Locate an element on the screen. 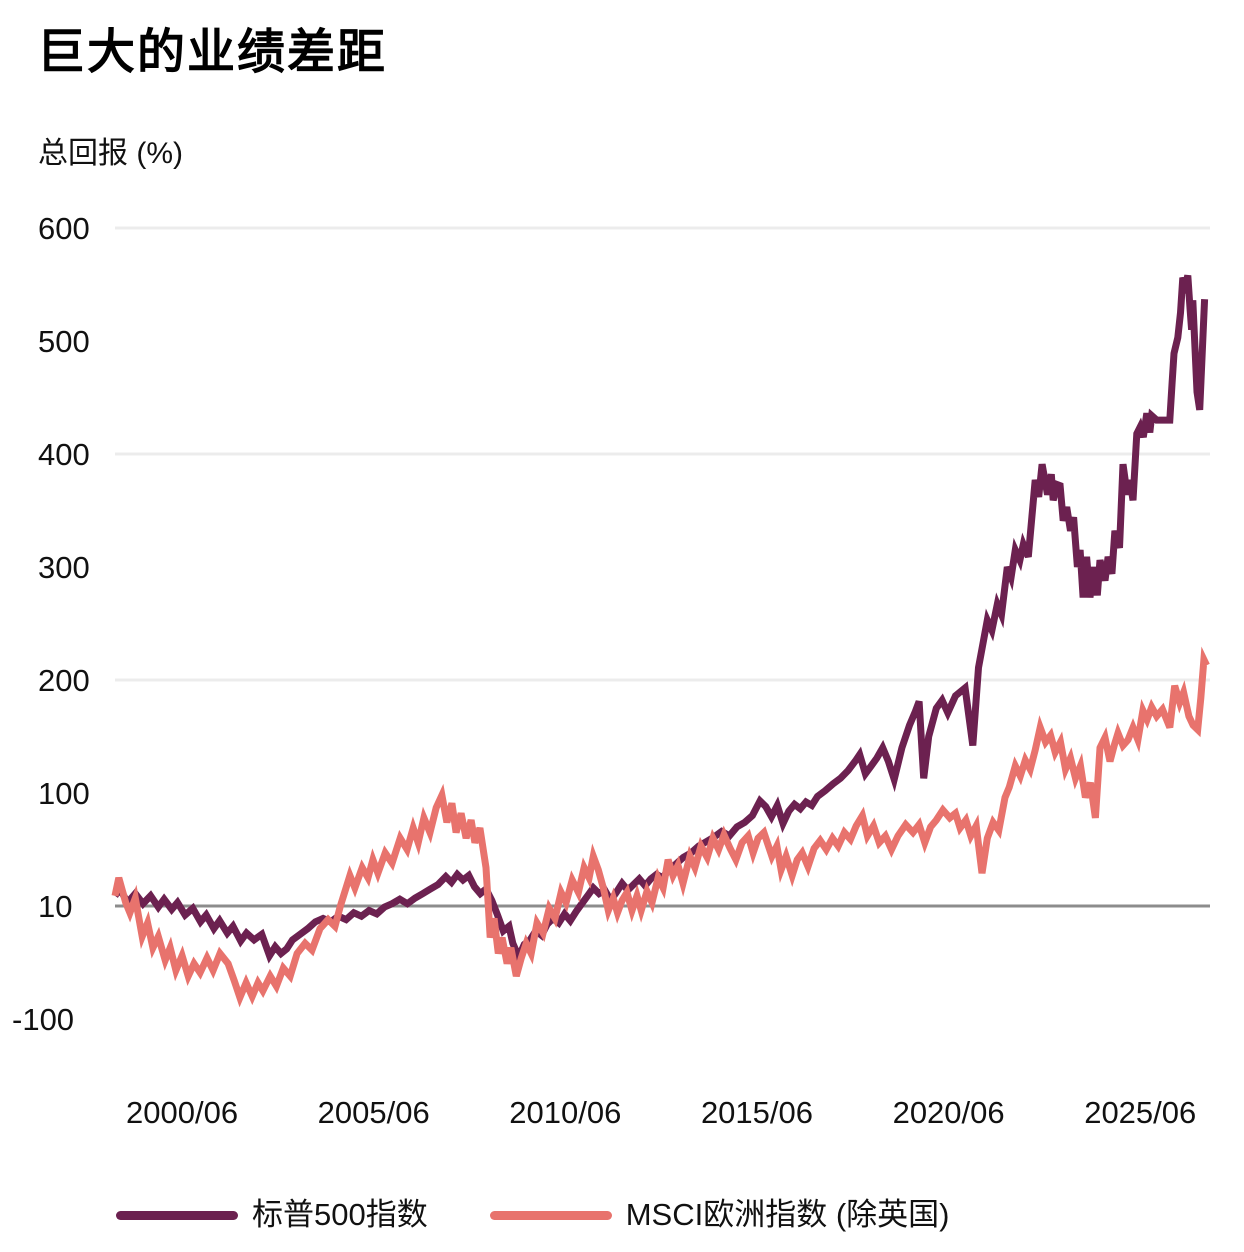 The height and width of the screenshot is (1252, 1244). x-tick-label: 2025/06 is located at coordinates (1140, 1112).